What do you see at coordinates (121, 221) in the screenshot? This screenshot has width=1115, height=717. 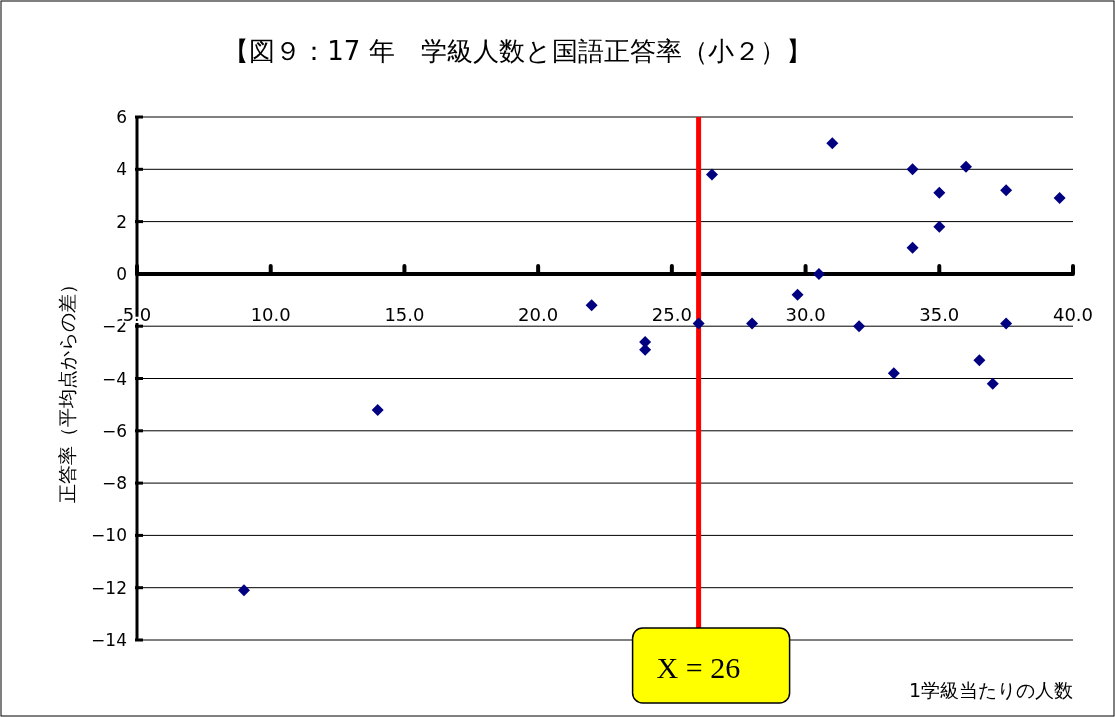 I see `y-tick-label: 2` at bounding box center [121, 221].